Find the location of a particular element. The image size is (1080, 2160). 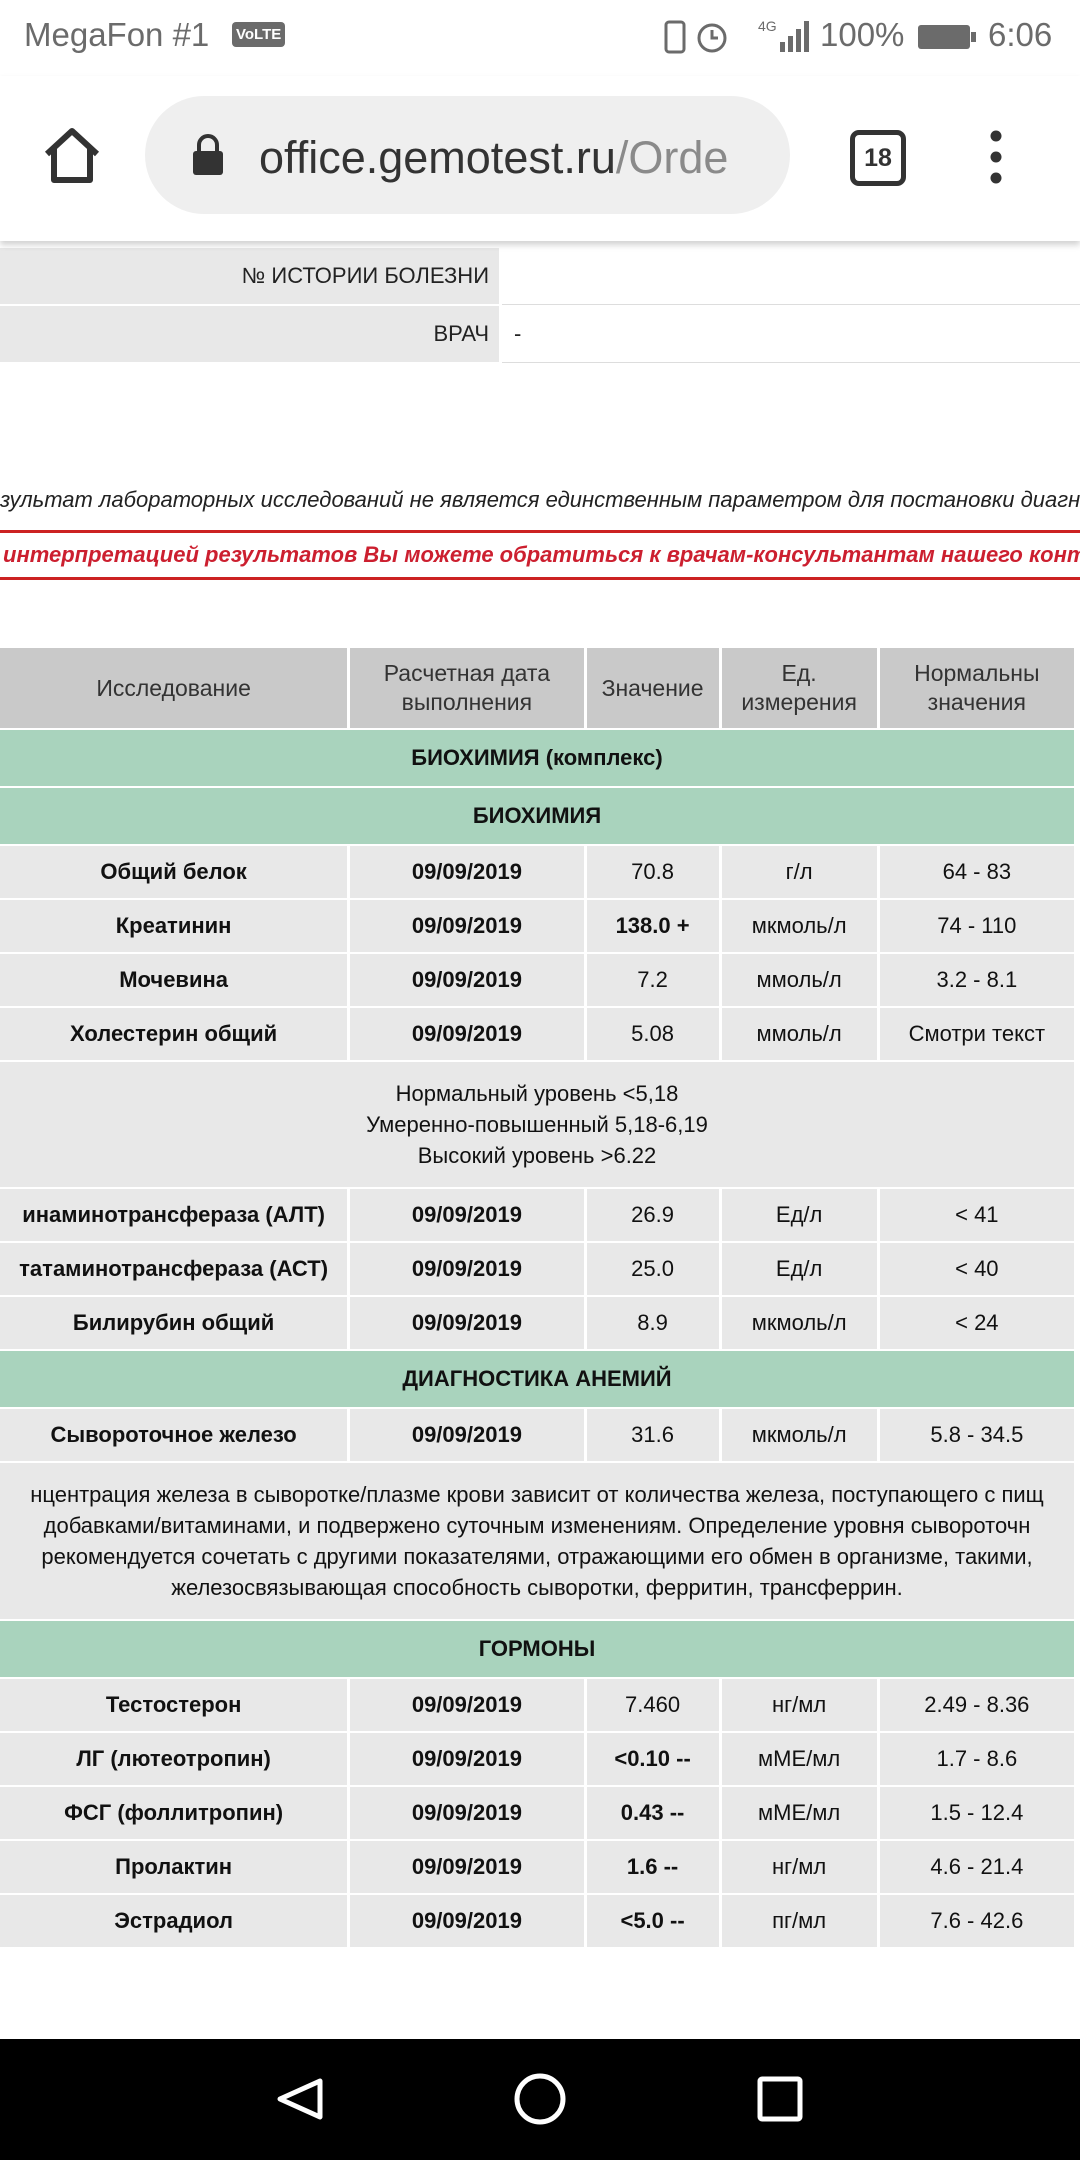

result-row: Пролактин 09/09/2019 1.6 -- нг/мл 4.6 - 21.4 is located at coordinates (537, 1867).